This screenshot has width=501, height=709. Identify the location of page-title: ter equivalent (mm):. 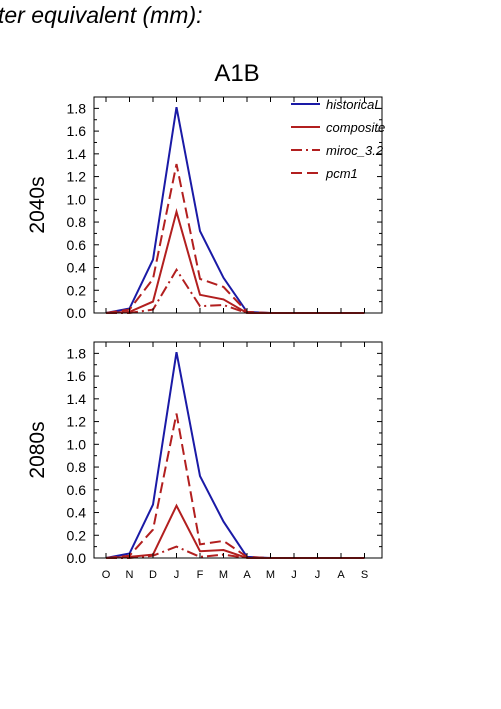
(101, 15).